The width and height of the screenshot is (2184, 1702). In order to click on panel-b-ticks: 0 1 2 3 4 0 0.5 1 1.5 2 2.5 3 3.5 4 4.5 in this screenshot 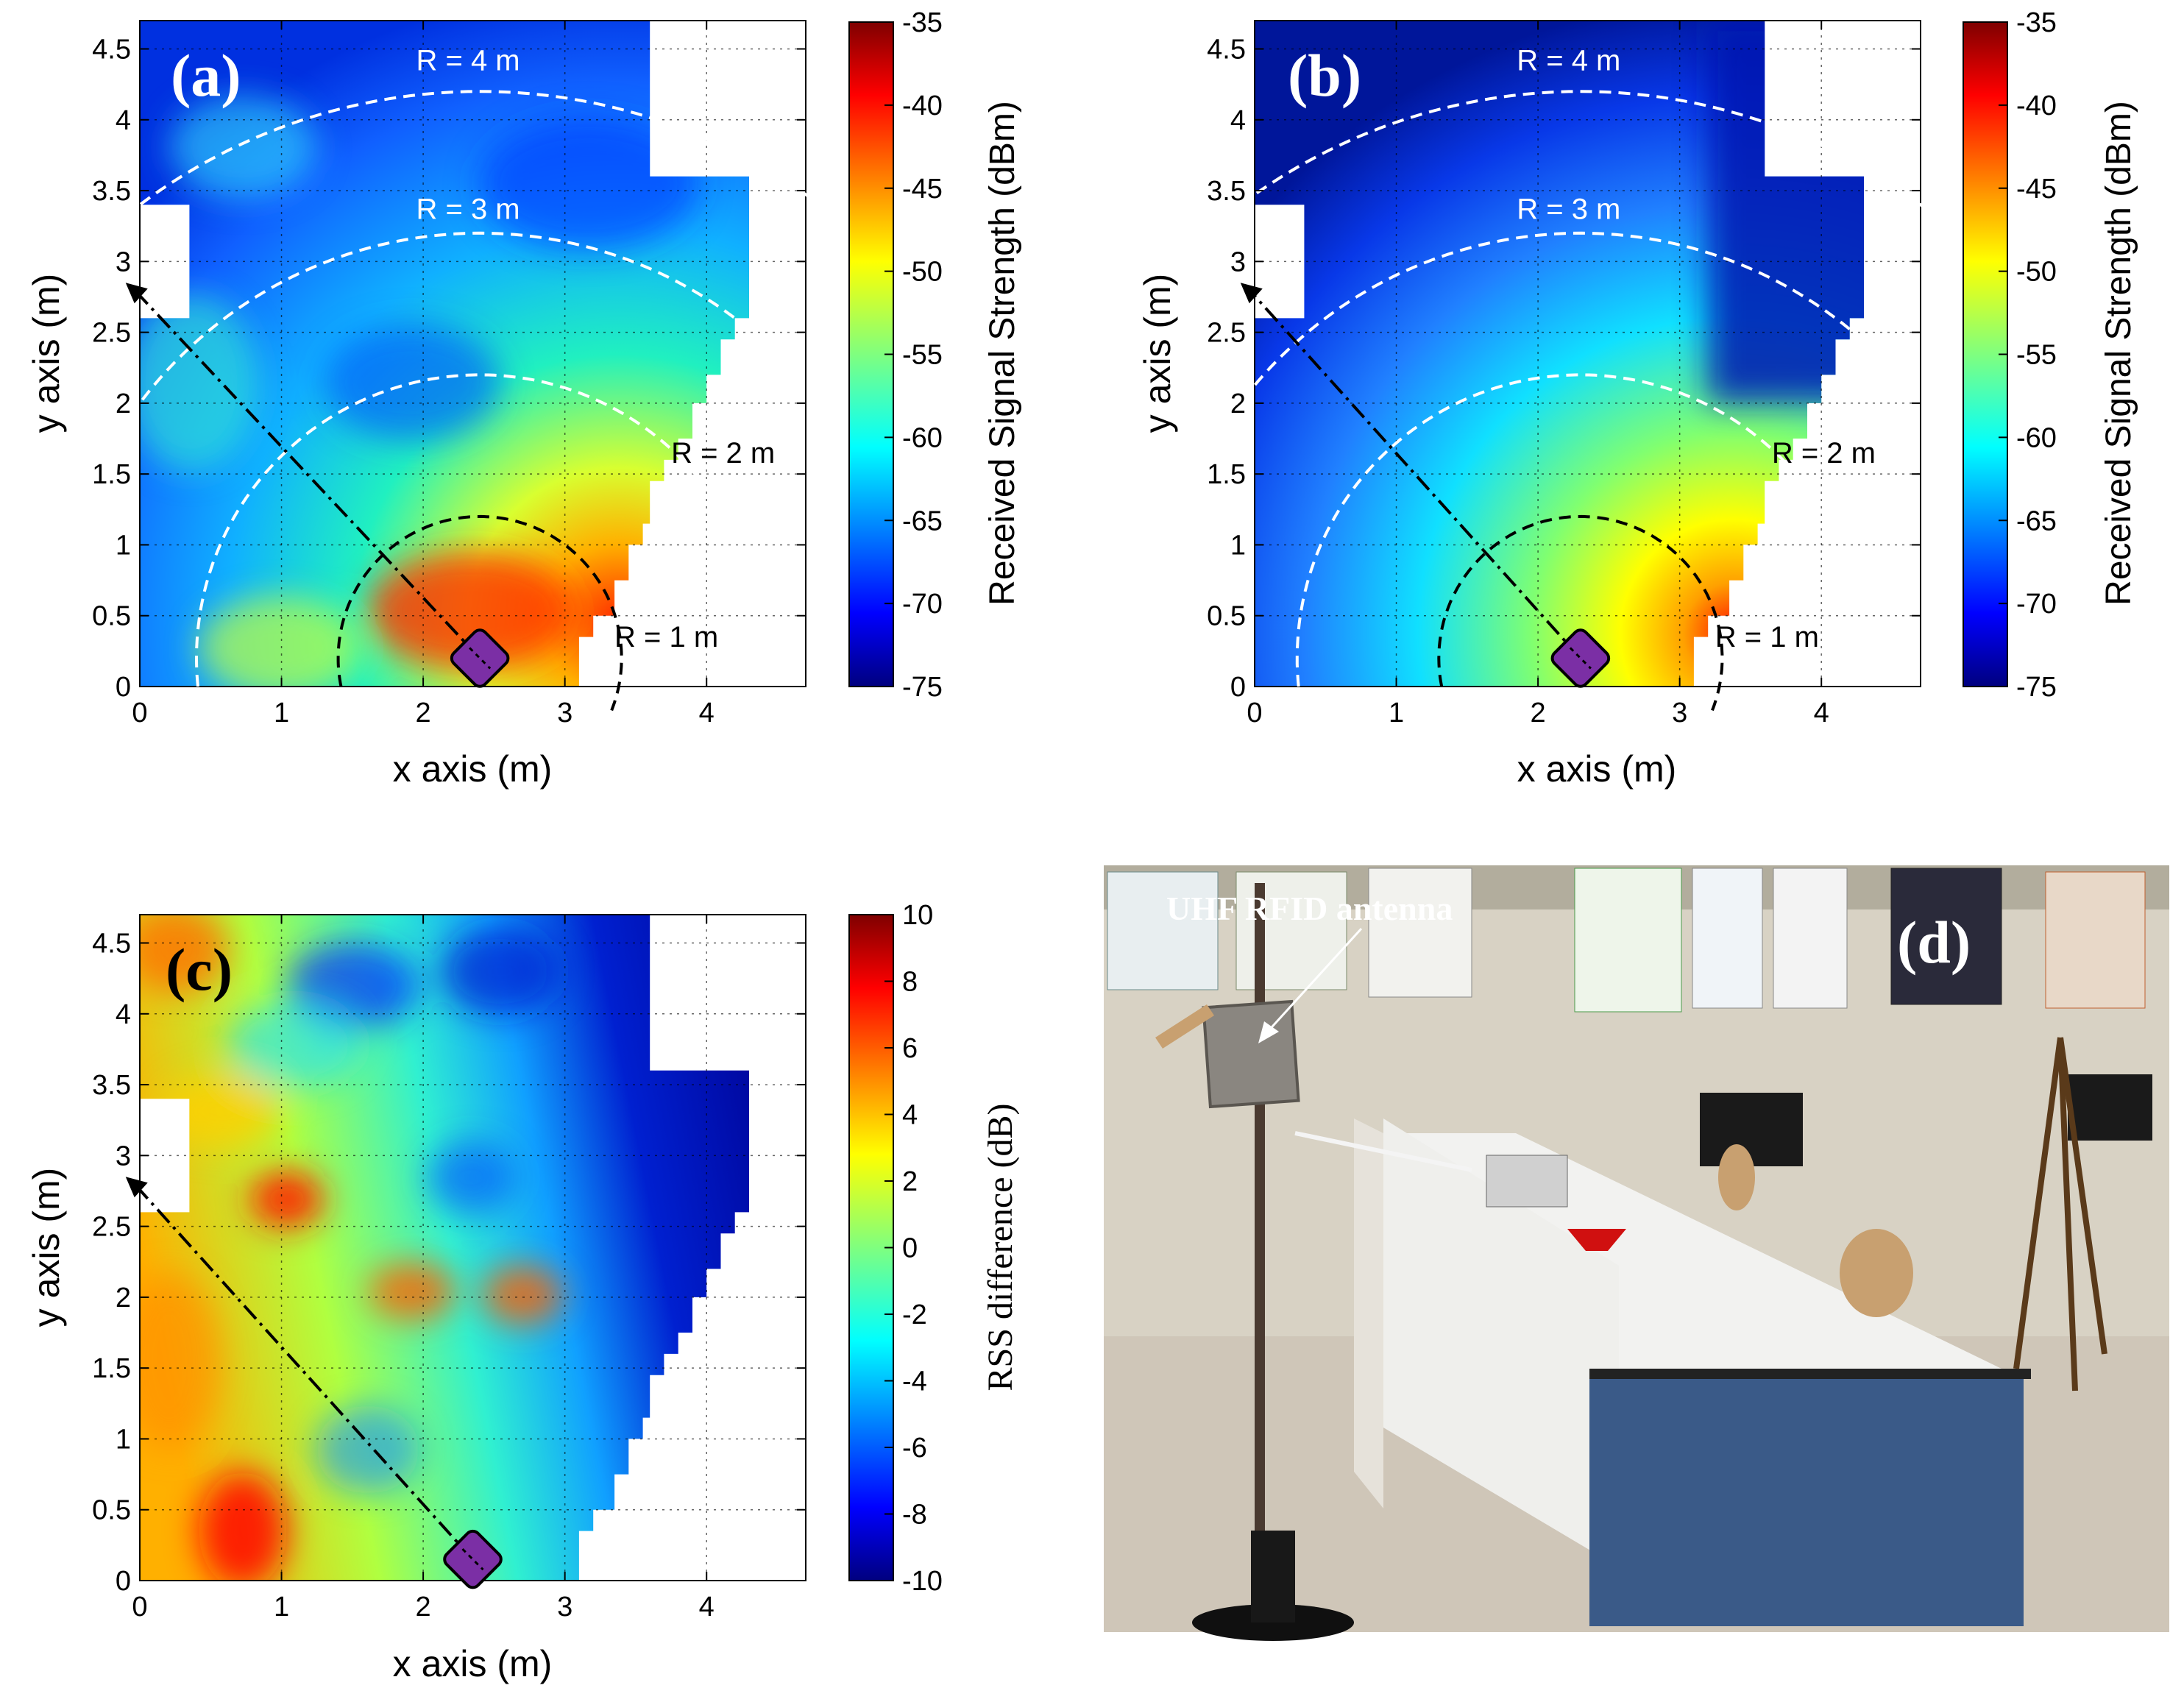, I will do `click(1564, 374)`.